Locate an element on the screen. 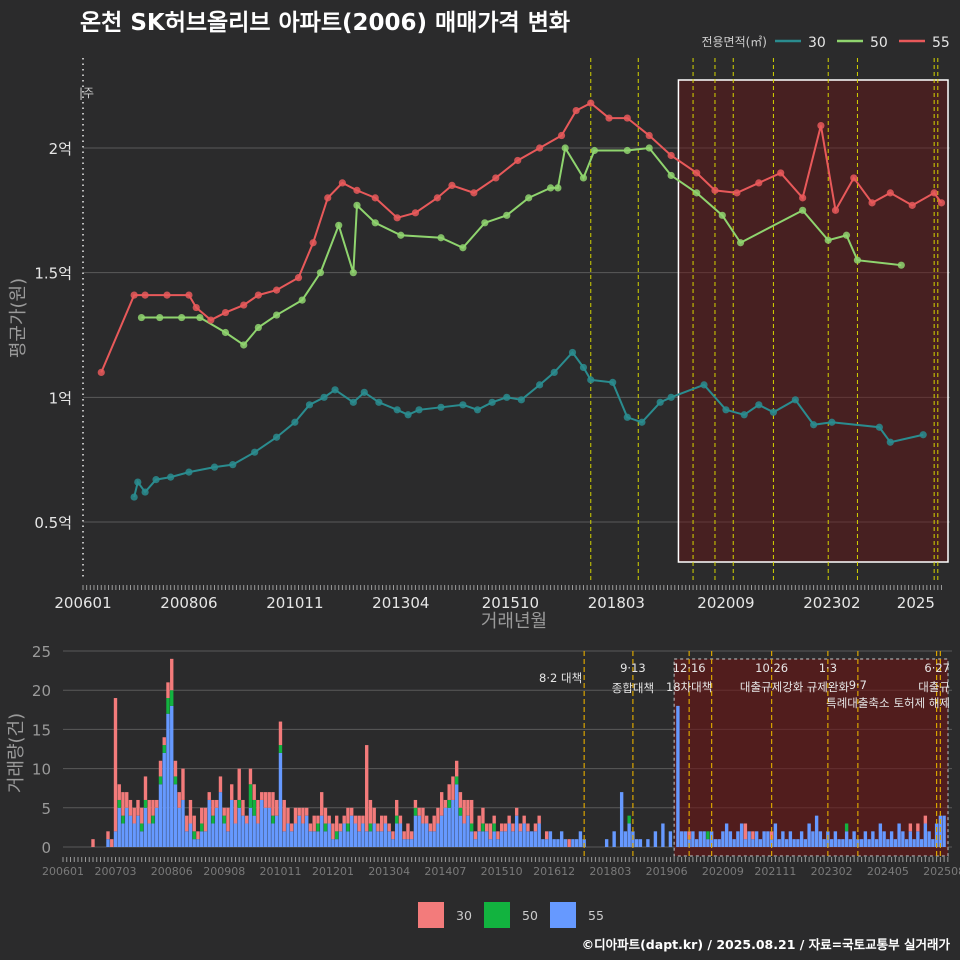  volume-y-tick-label: 15 is located at coordinates (41, 730).